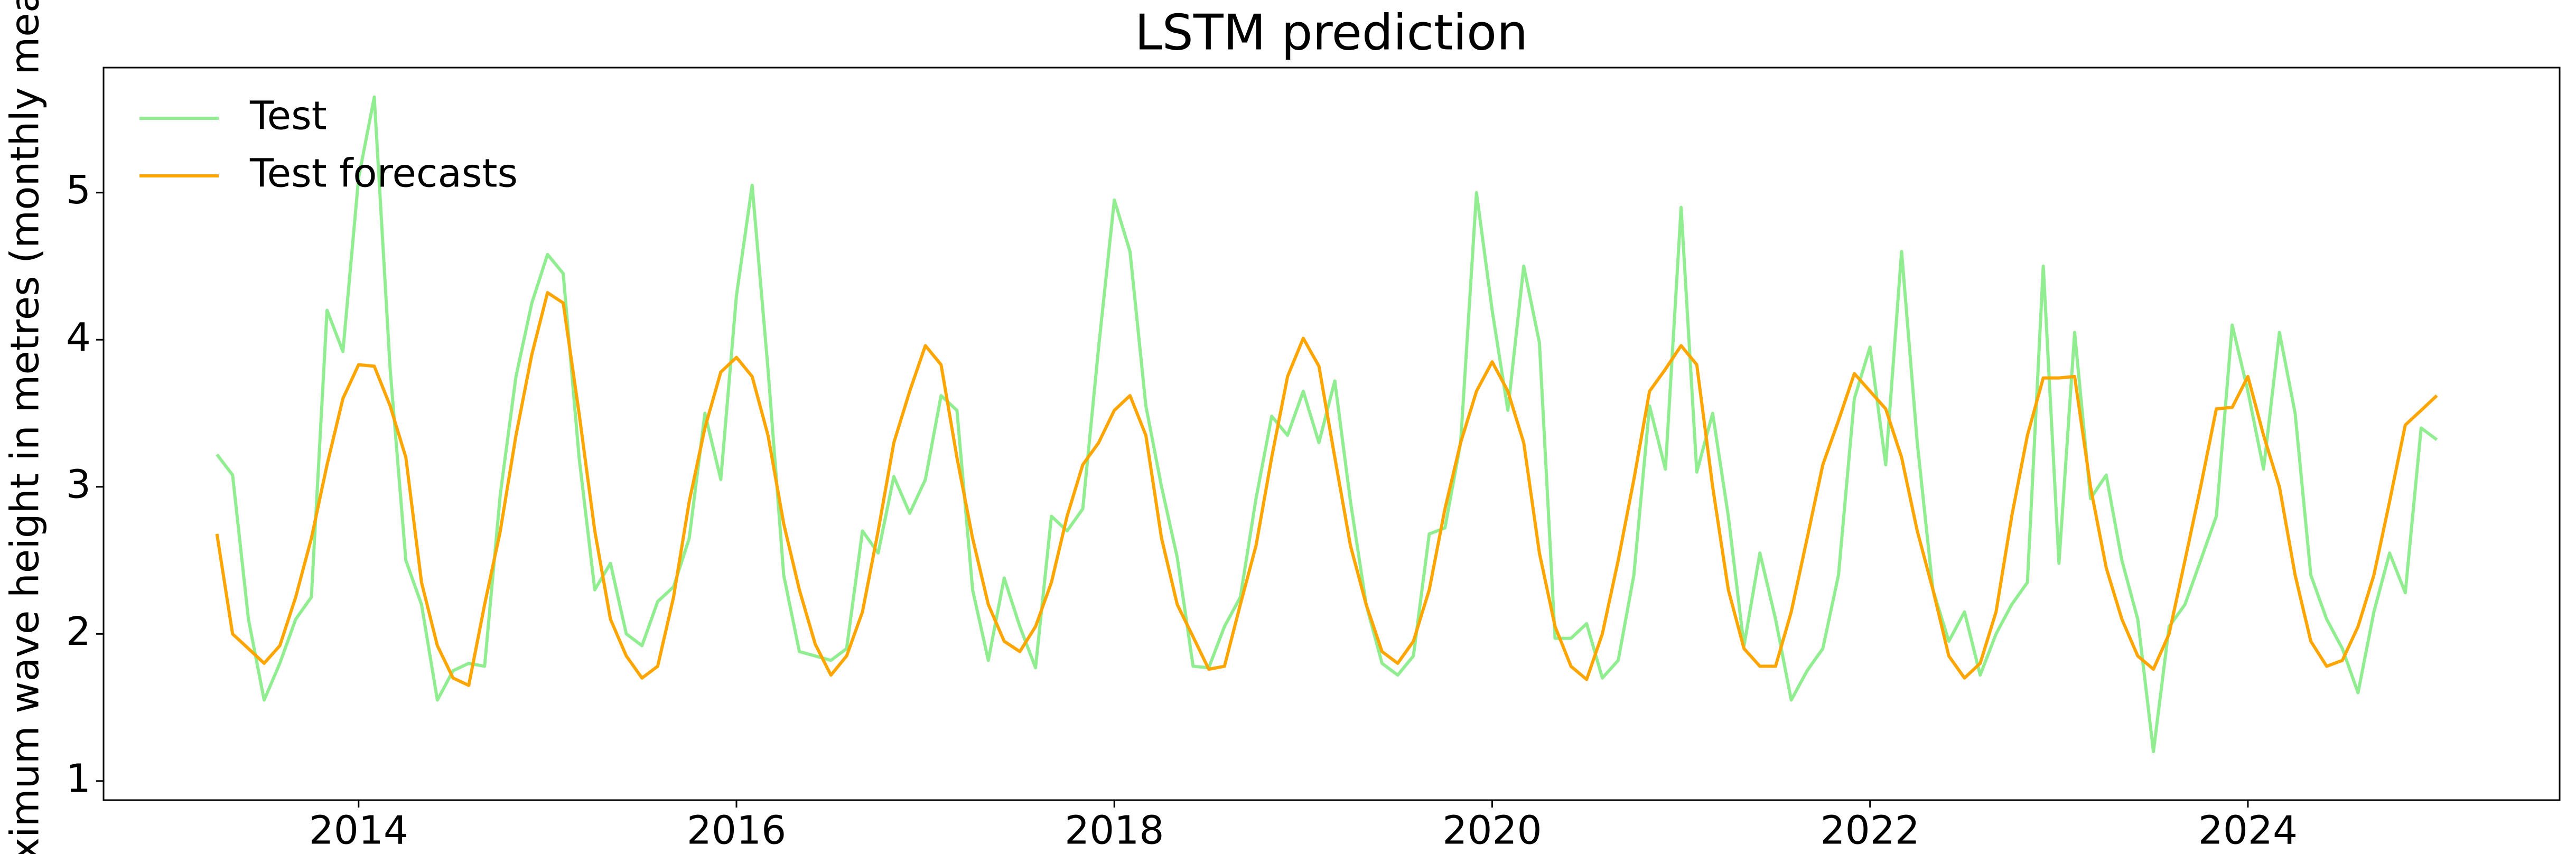 The image size is (2576, 854). What do you see at coordinates (288, 116) in the screenshot?
I see `legend-label: Test` at bounding box center [288, 116].